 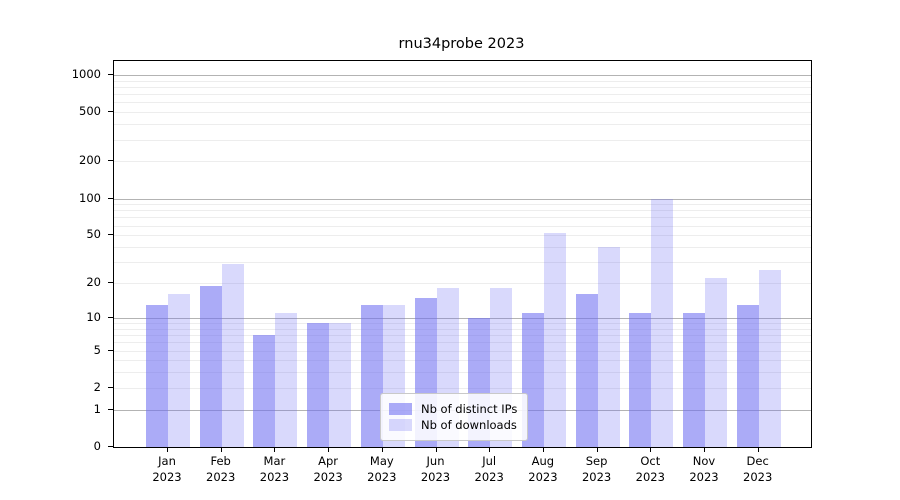 I want to click on x-tick-label: Sep 2023, so click(x=596, y=469).